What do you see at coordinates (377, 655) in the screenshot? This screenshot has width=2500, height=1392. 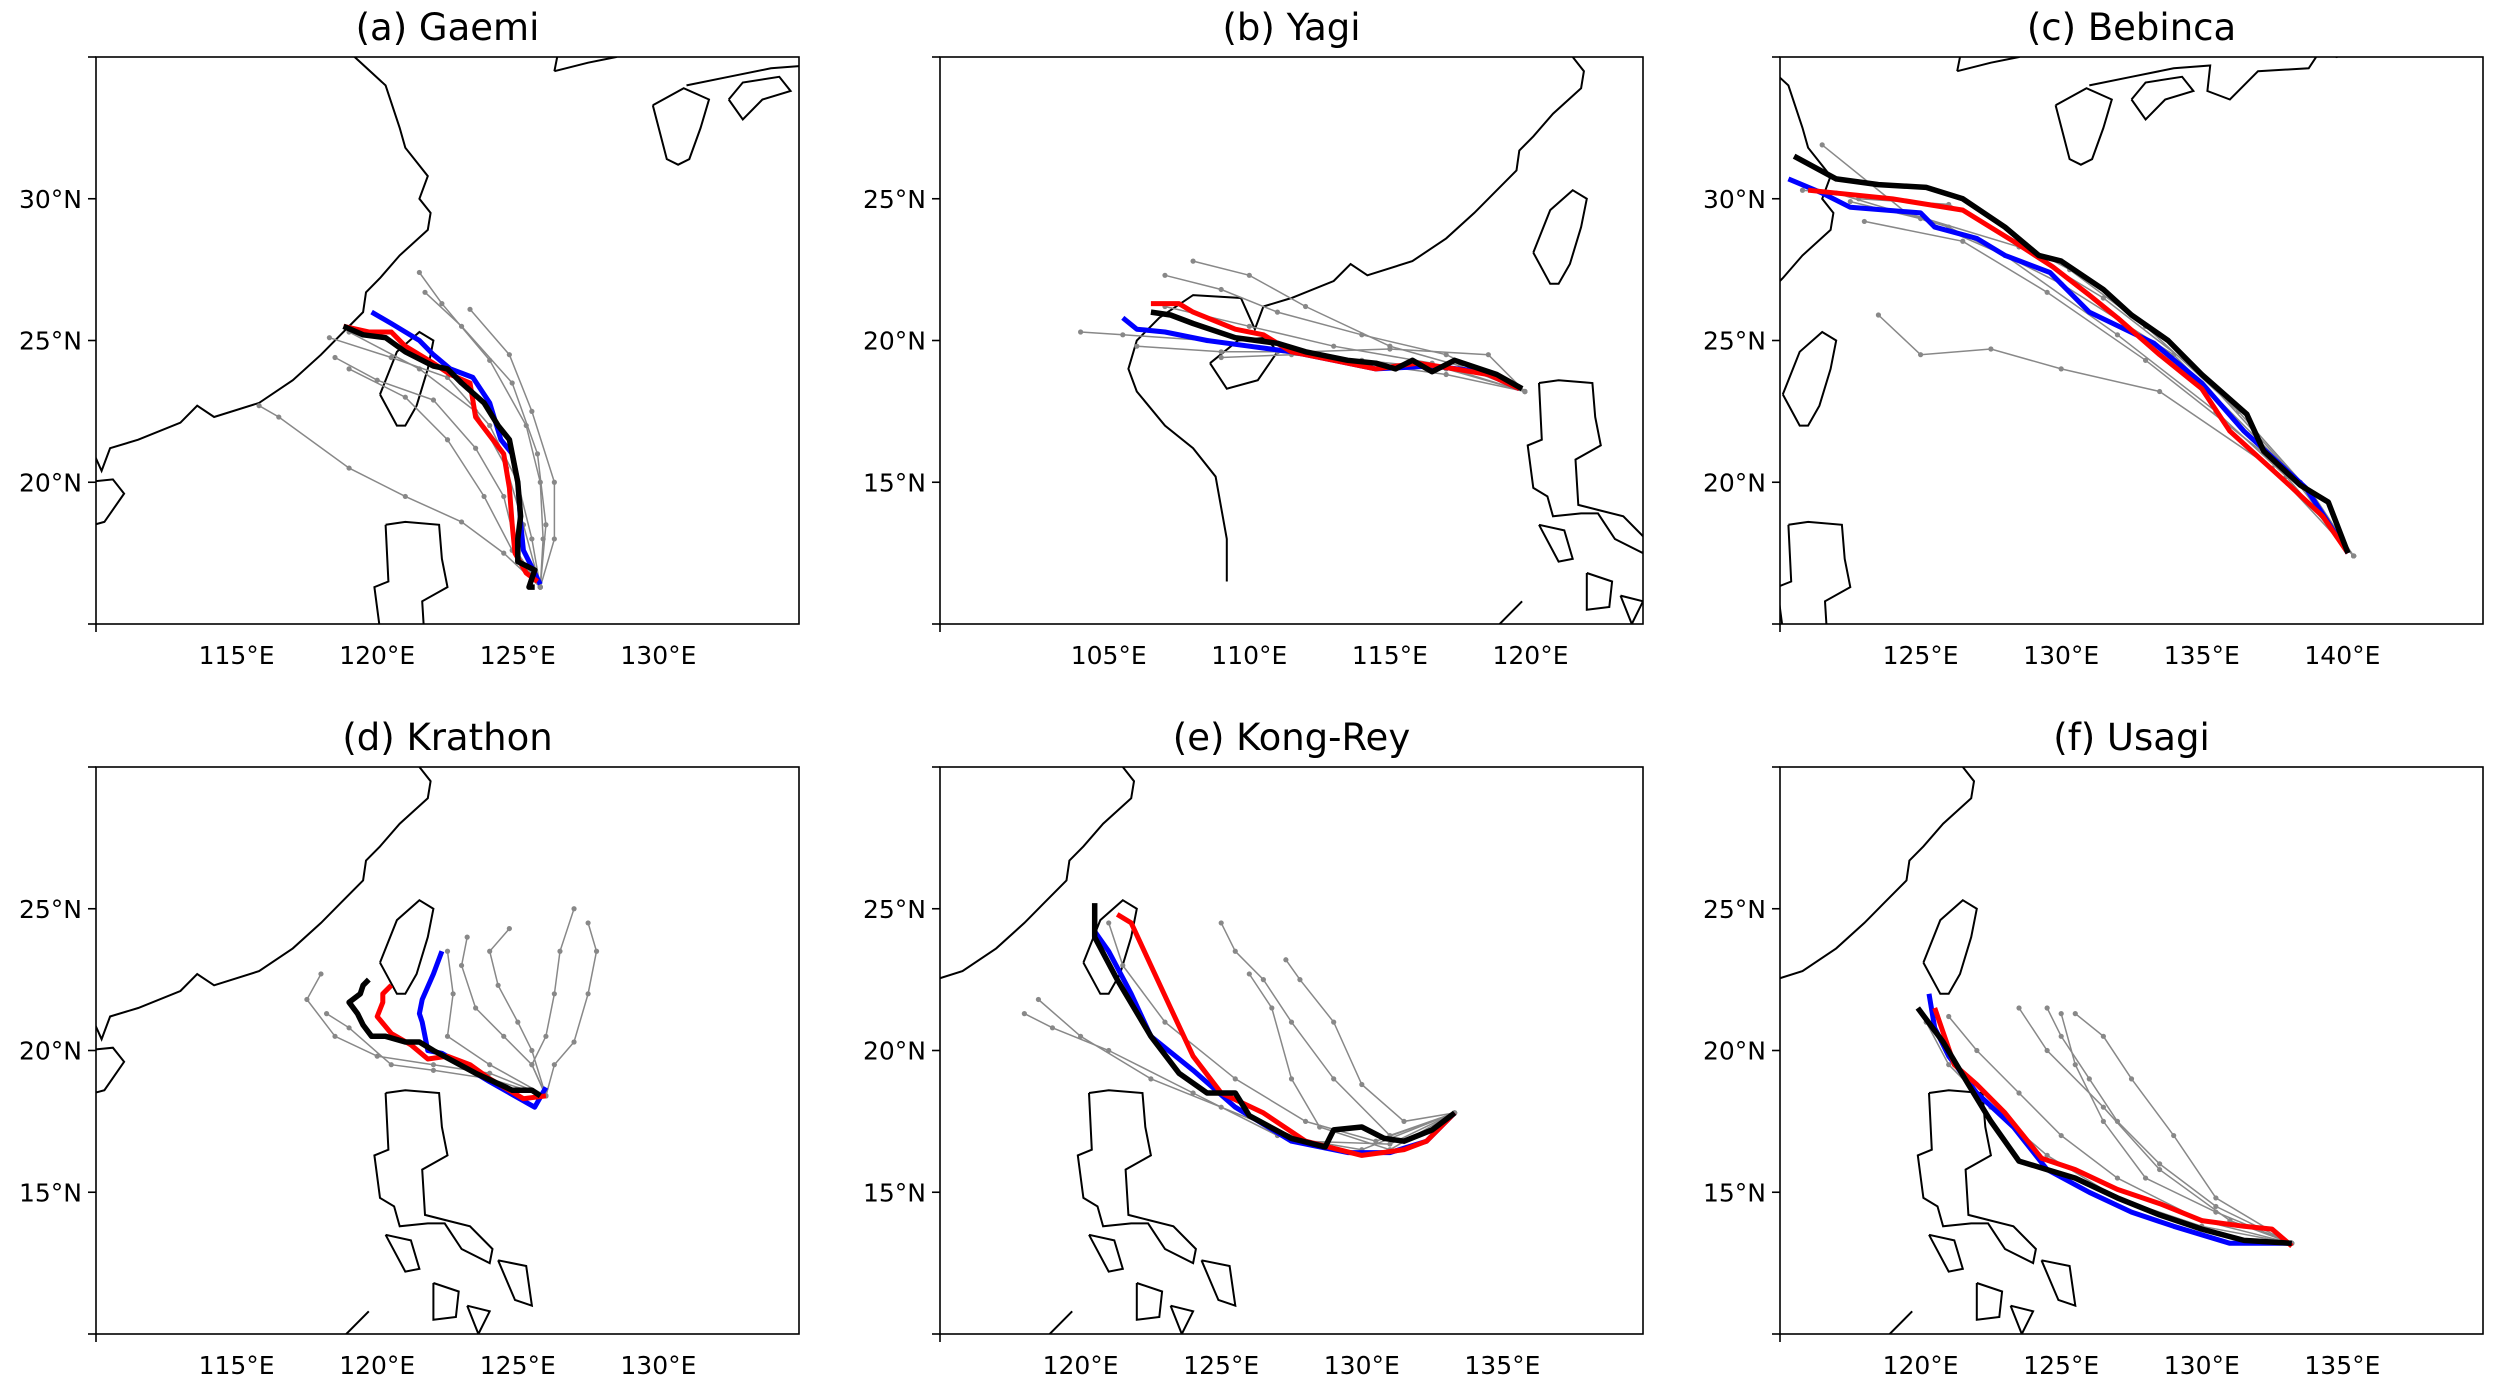 I see `lon-tick-label: 120°E` at bounding box center [377, 655].